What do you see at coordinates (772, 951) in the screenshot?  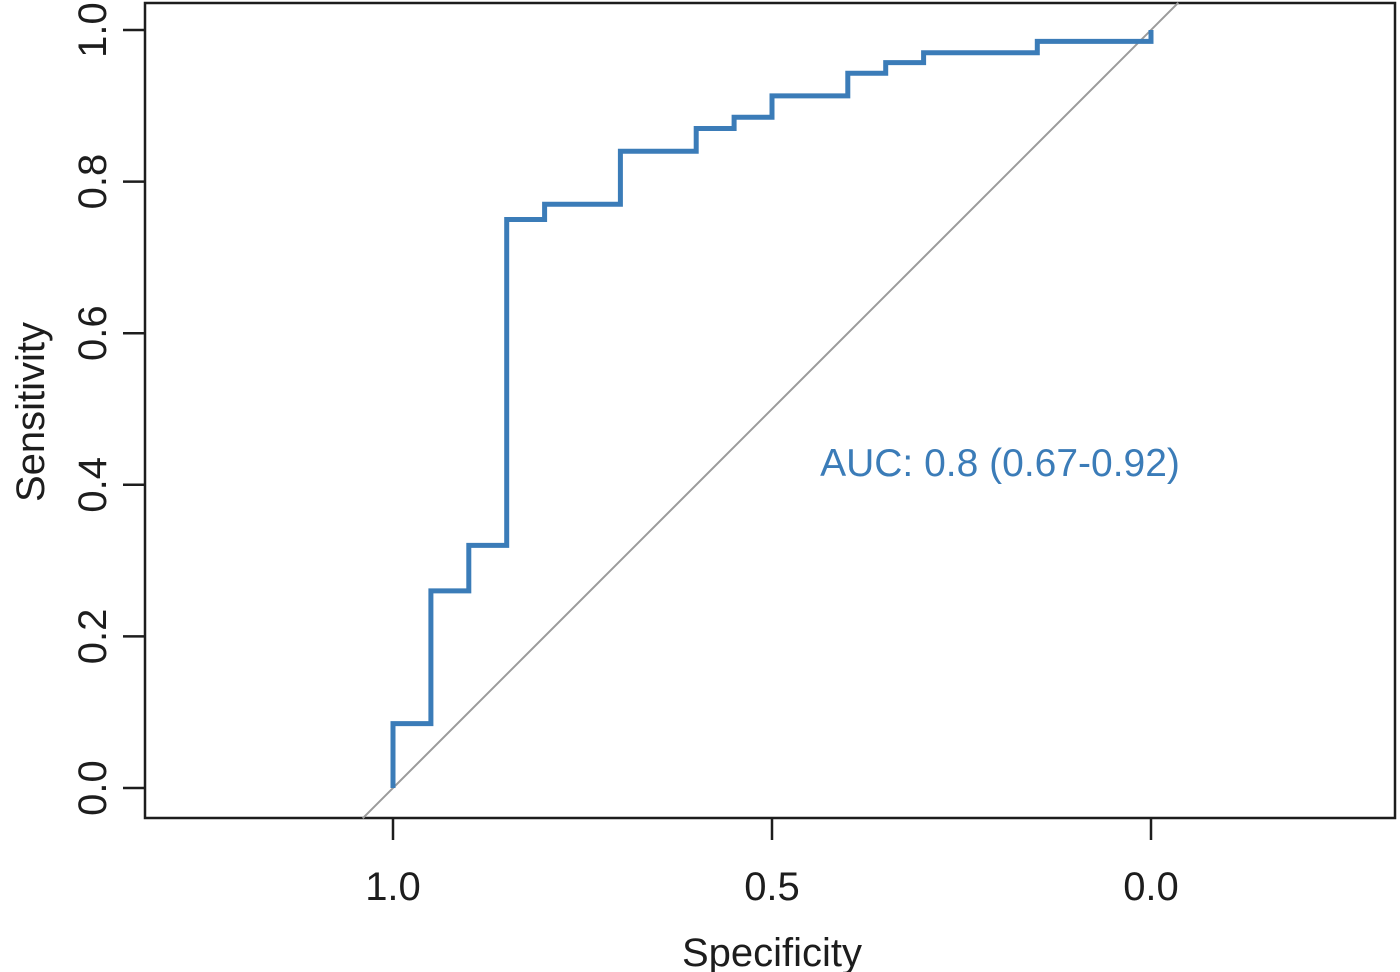 I see `x-axis-title: Specificity` at bounding box center [772, 951].